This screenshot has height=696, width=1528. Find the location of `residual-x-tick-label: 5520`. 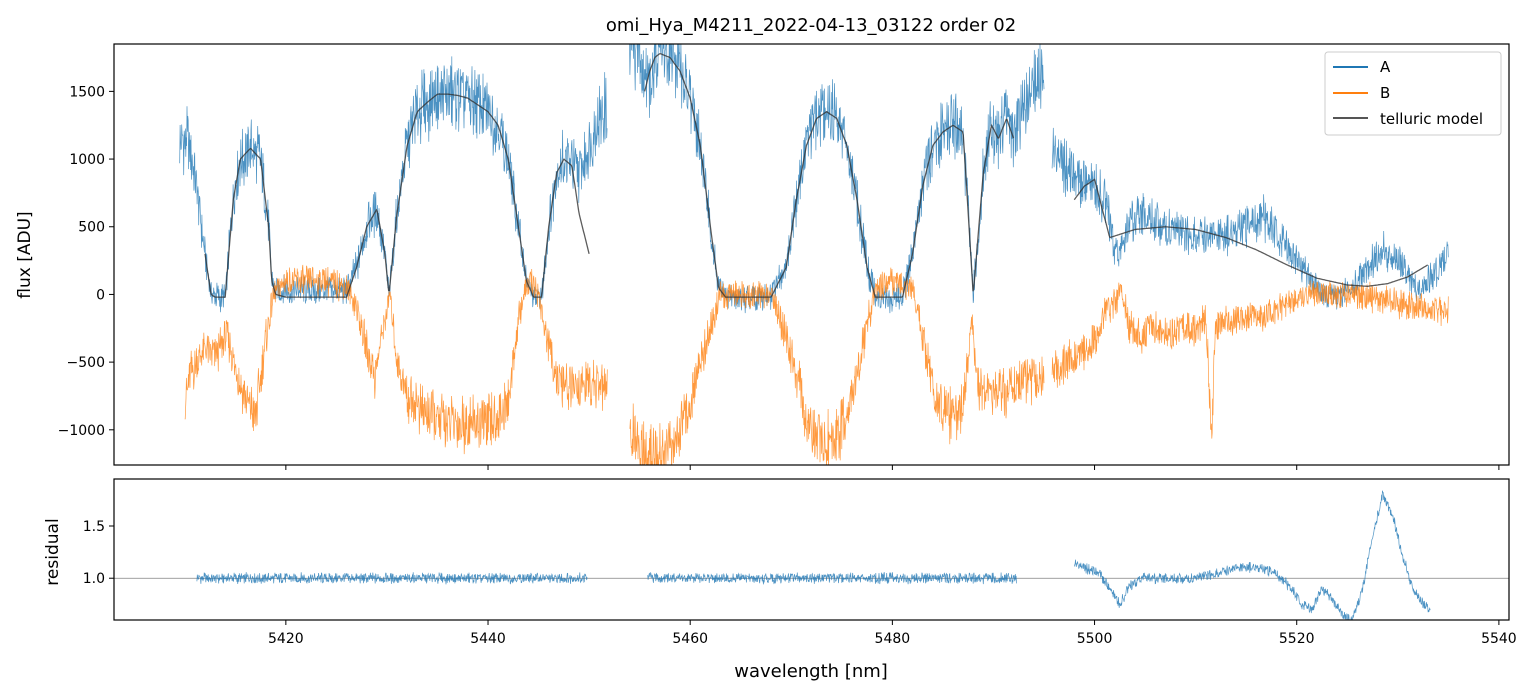

residual-x-tick-label: 5520 is located at coordinates (1297, 639).